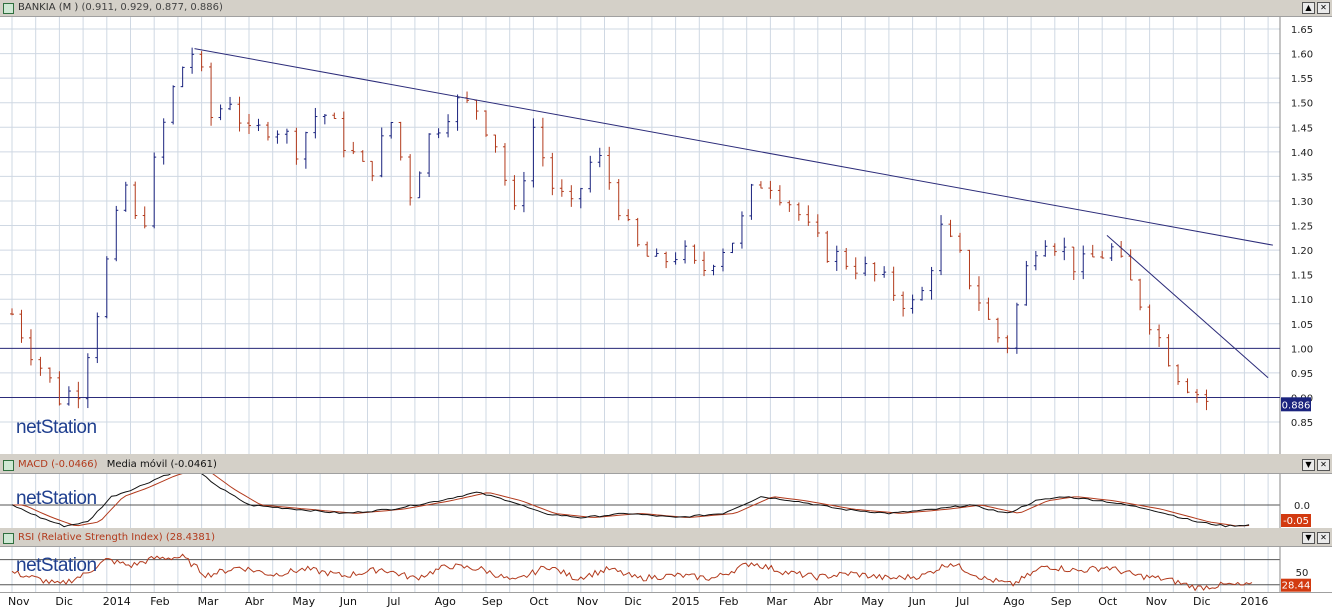  What do you see at coordinates (1302, 104) in the screenshot?
I see `y-tick-label: 1.50` at bounding box center [1302, 104].